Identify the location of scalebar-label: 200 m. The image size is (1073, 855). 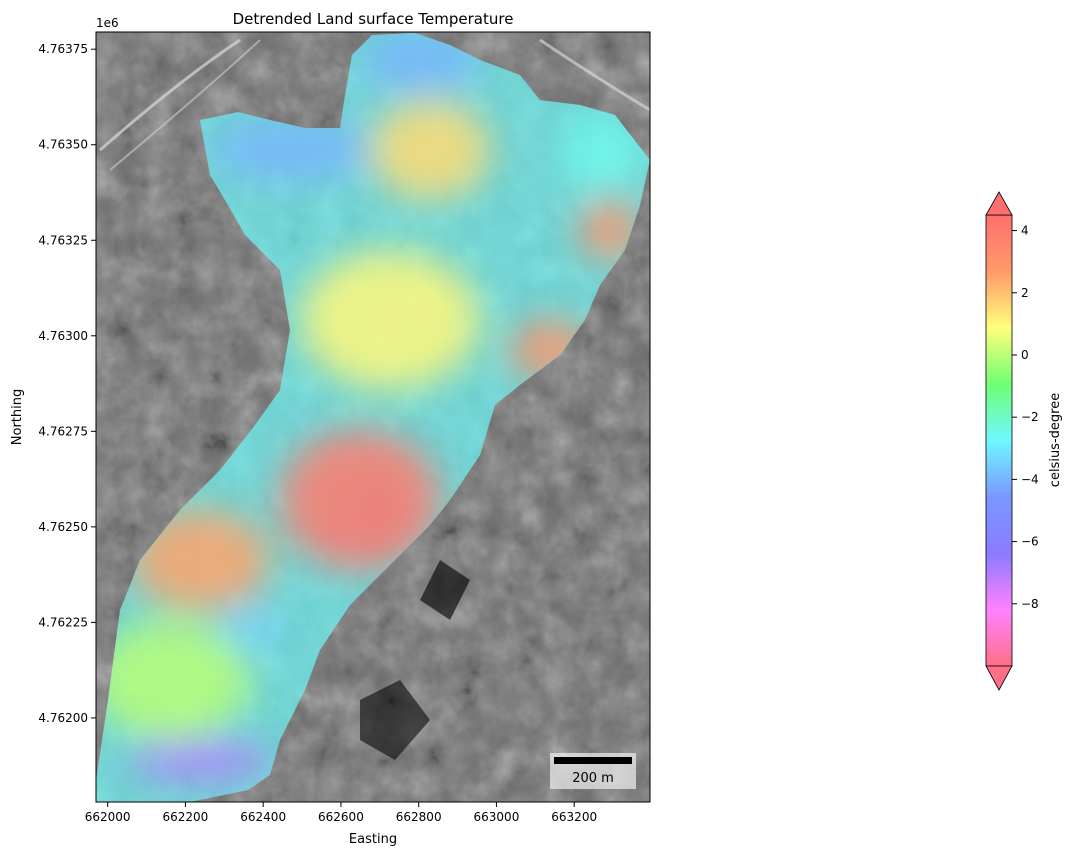
(593, 778).